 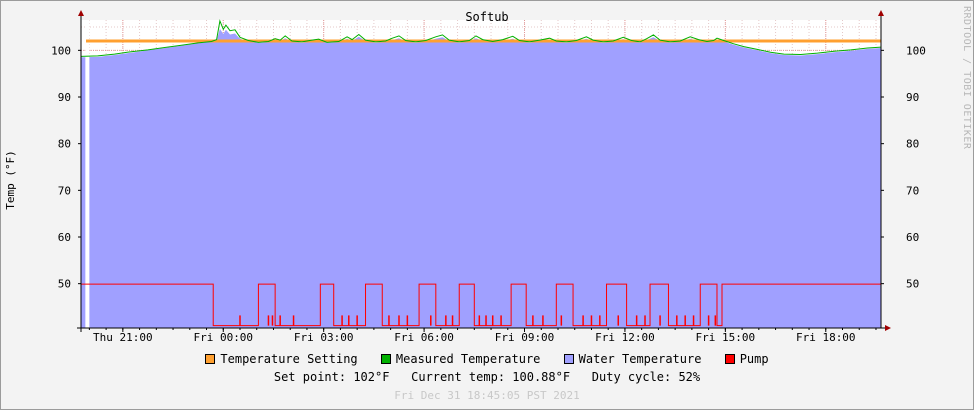 What do you see at coordinates (491, 377) in the screenshot?
I see `current-temp-text: Current temp: 100.88°F` at bounding box center [491, 377].